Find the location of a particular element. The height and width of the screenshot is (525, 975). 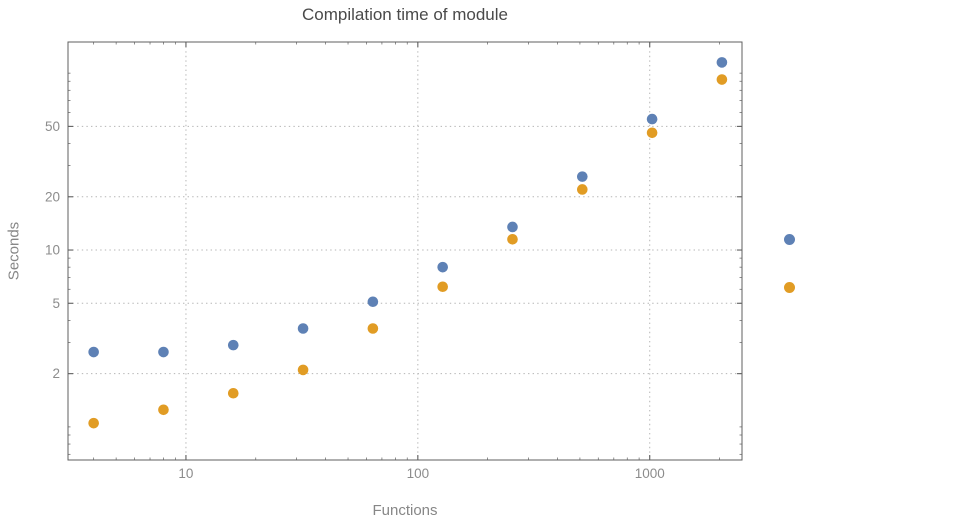

y-tick-label: 5 is located at coordinates (56, 303).